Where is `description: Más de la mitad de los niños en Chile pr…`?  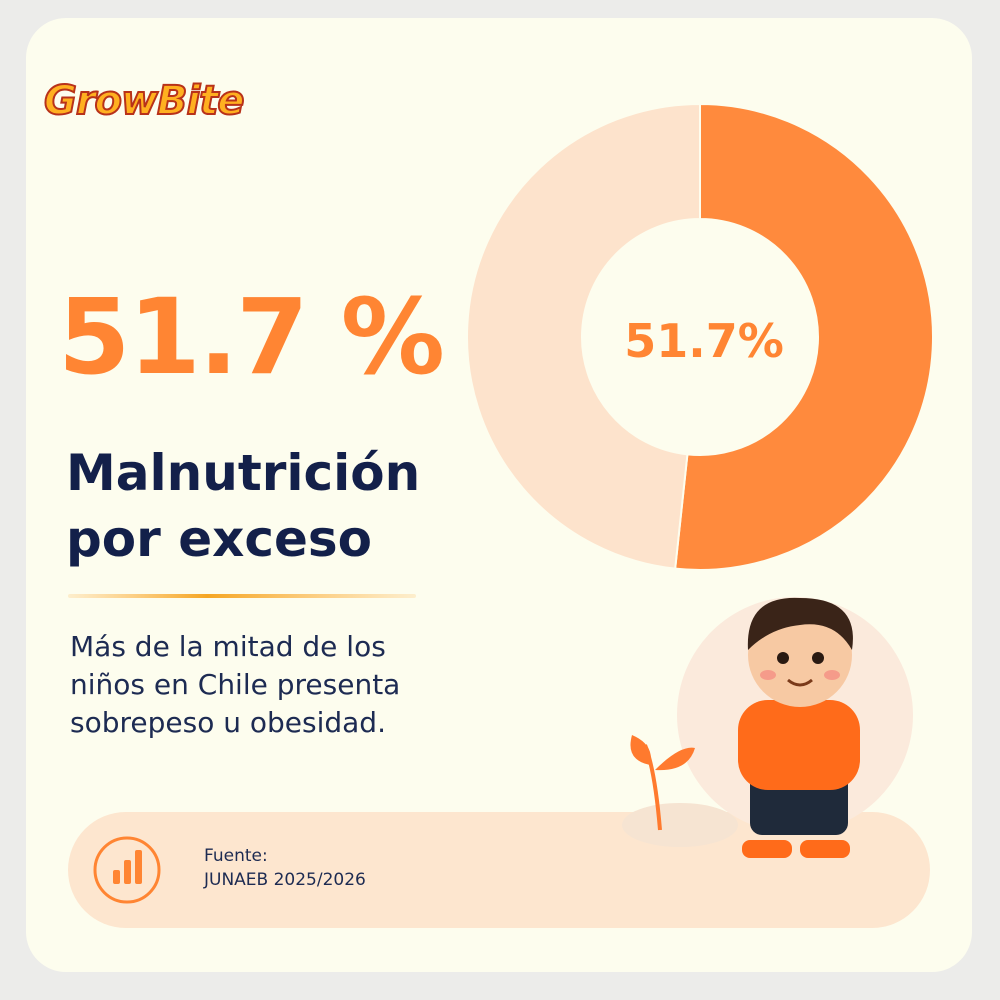
description: Más de la mitad de los niños en Chile pr… is located at coordinates (235, 684).